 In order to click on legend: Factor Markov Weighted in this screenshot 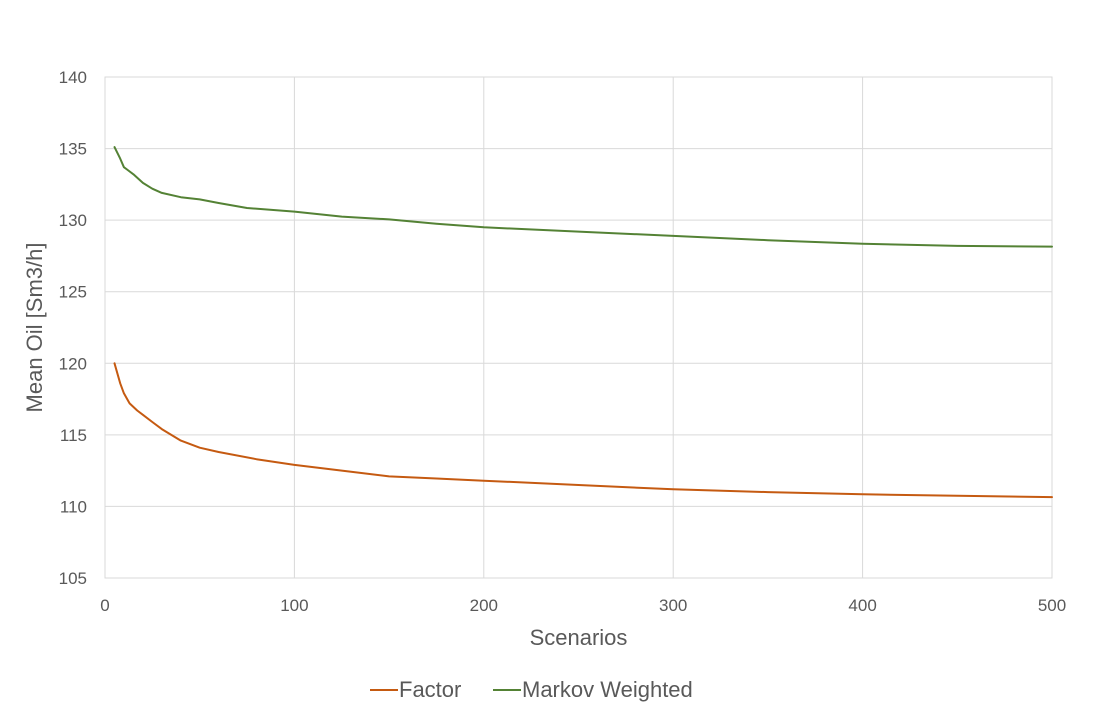, I will do `click(531, 689)`.